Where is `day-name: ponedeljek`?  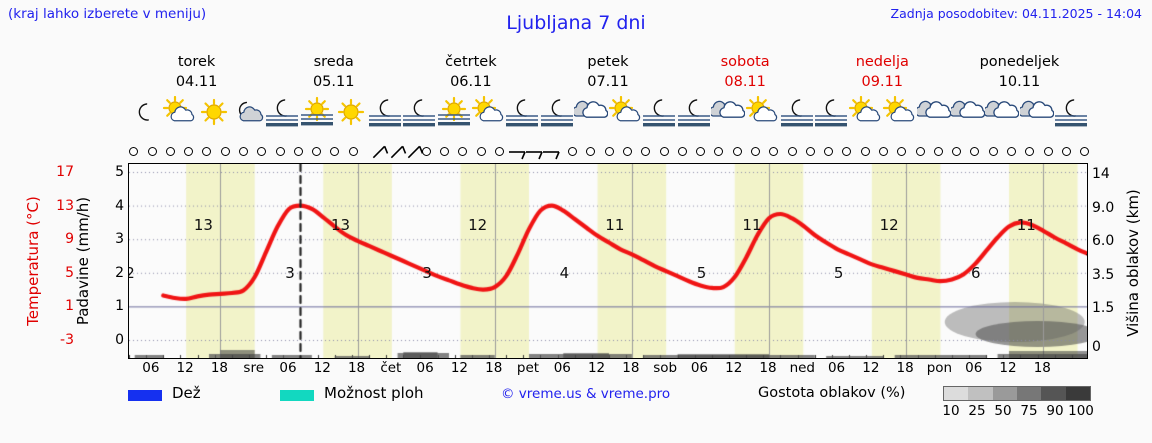 day-name: ponedeljek is located at coordinates (1019, 62).